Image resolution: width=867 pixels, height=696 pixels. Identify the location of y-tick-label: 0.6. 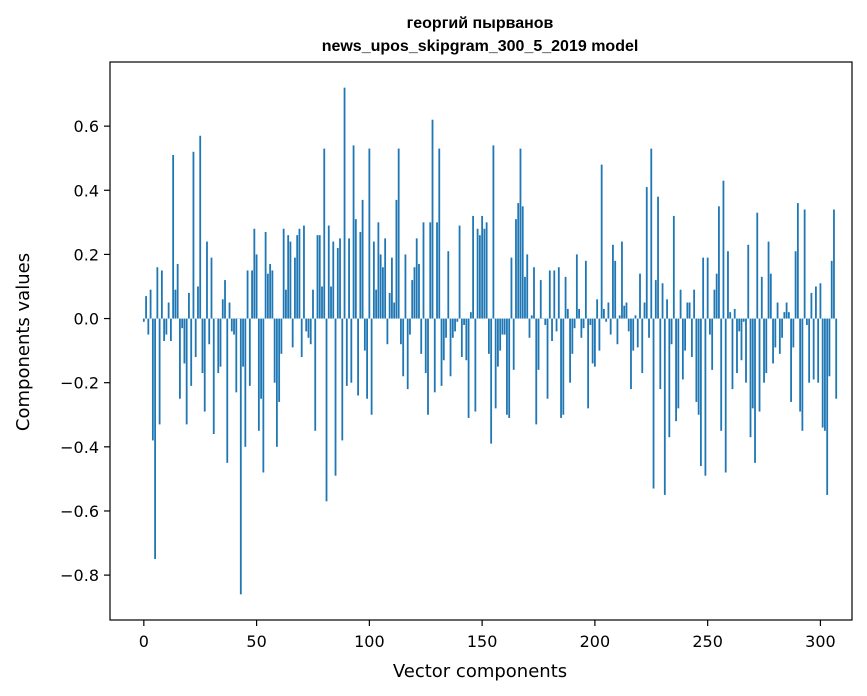
(86, 126).